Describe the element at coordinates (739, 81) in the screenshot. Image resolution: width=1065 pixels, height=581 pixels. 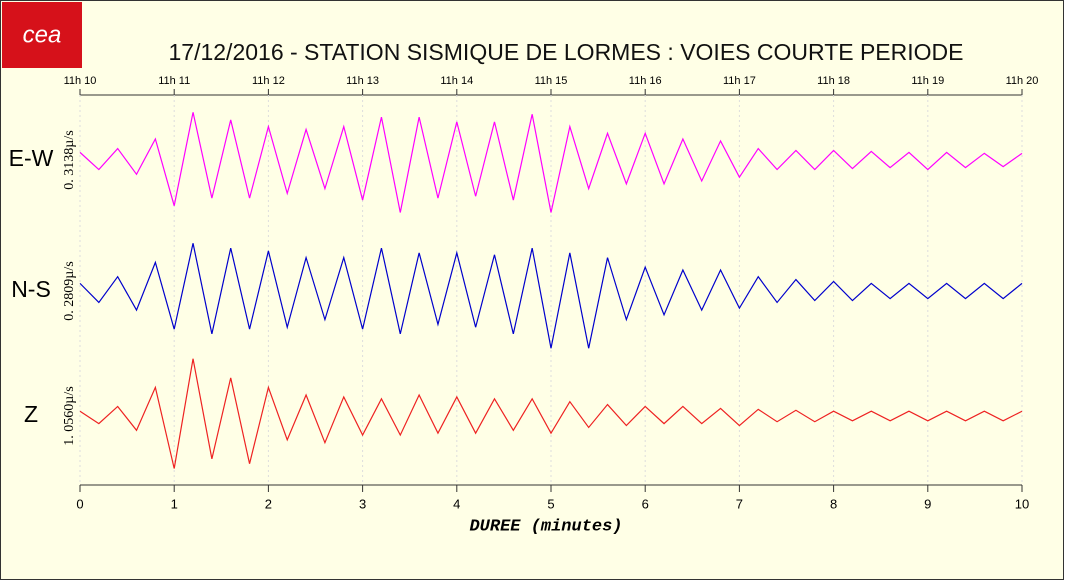
I see `top-tick-label: 11h 17` at that location.